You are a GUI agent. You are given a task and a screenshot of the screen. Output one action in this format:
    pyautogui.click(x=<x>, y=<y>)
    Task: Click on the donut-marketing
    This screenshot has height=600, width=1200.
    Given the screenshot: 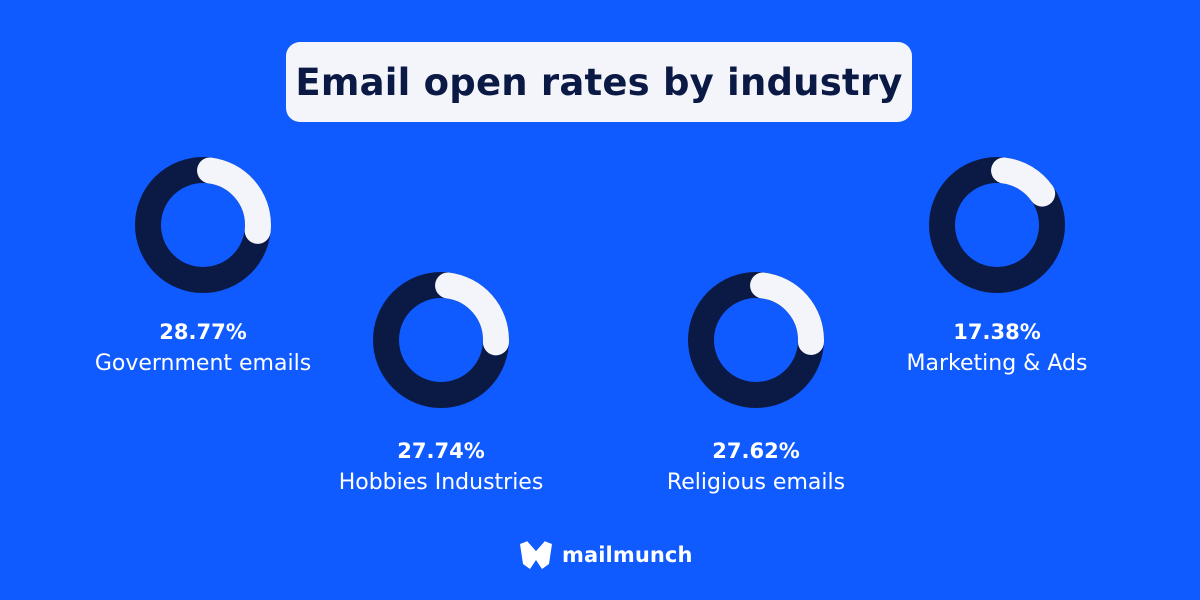 What is the action you would take?
    pyautogui.click(x=997, y=225)
    